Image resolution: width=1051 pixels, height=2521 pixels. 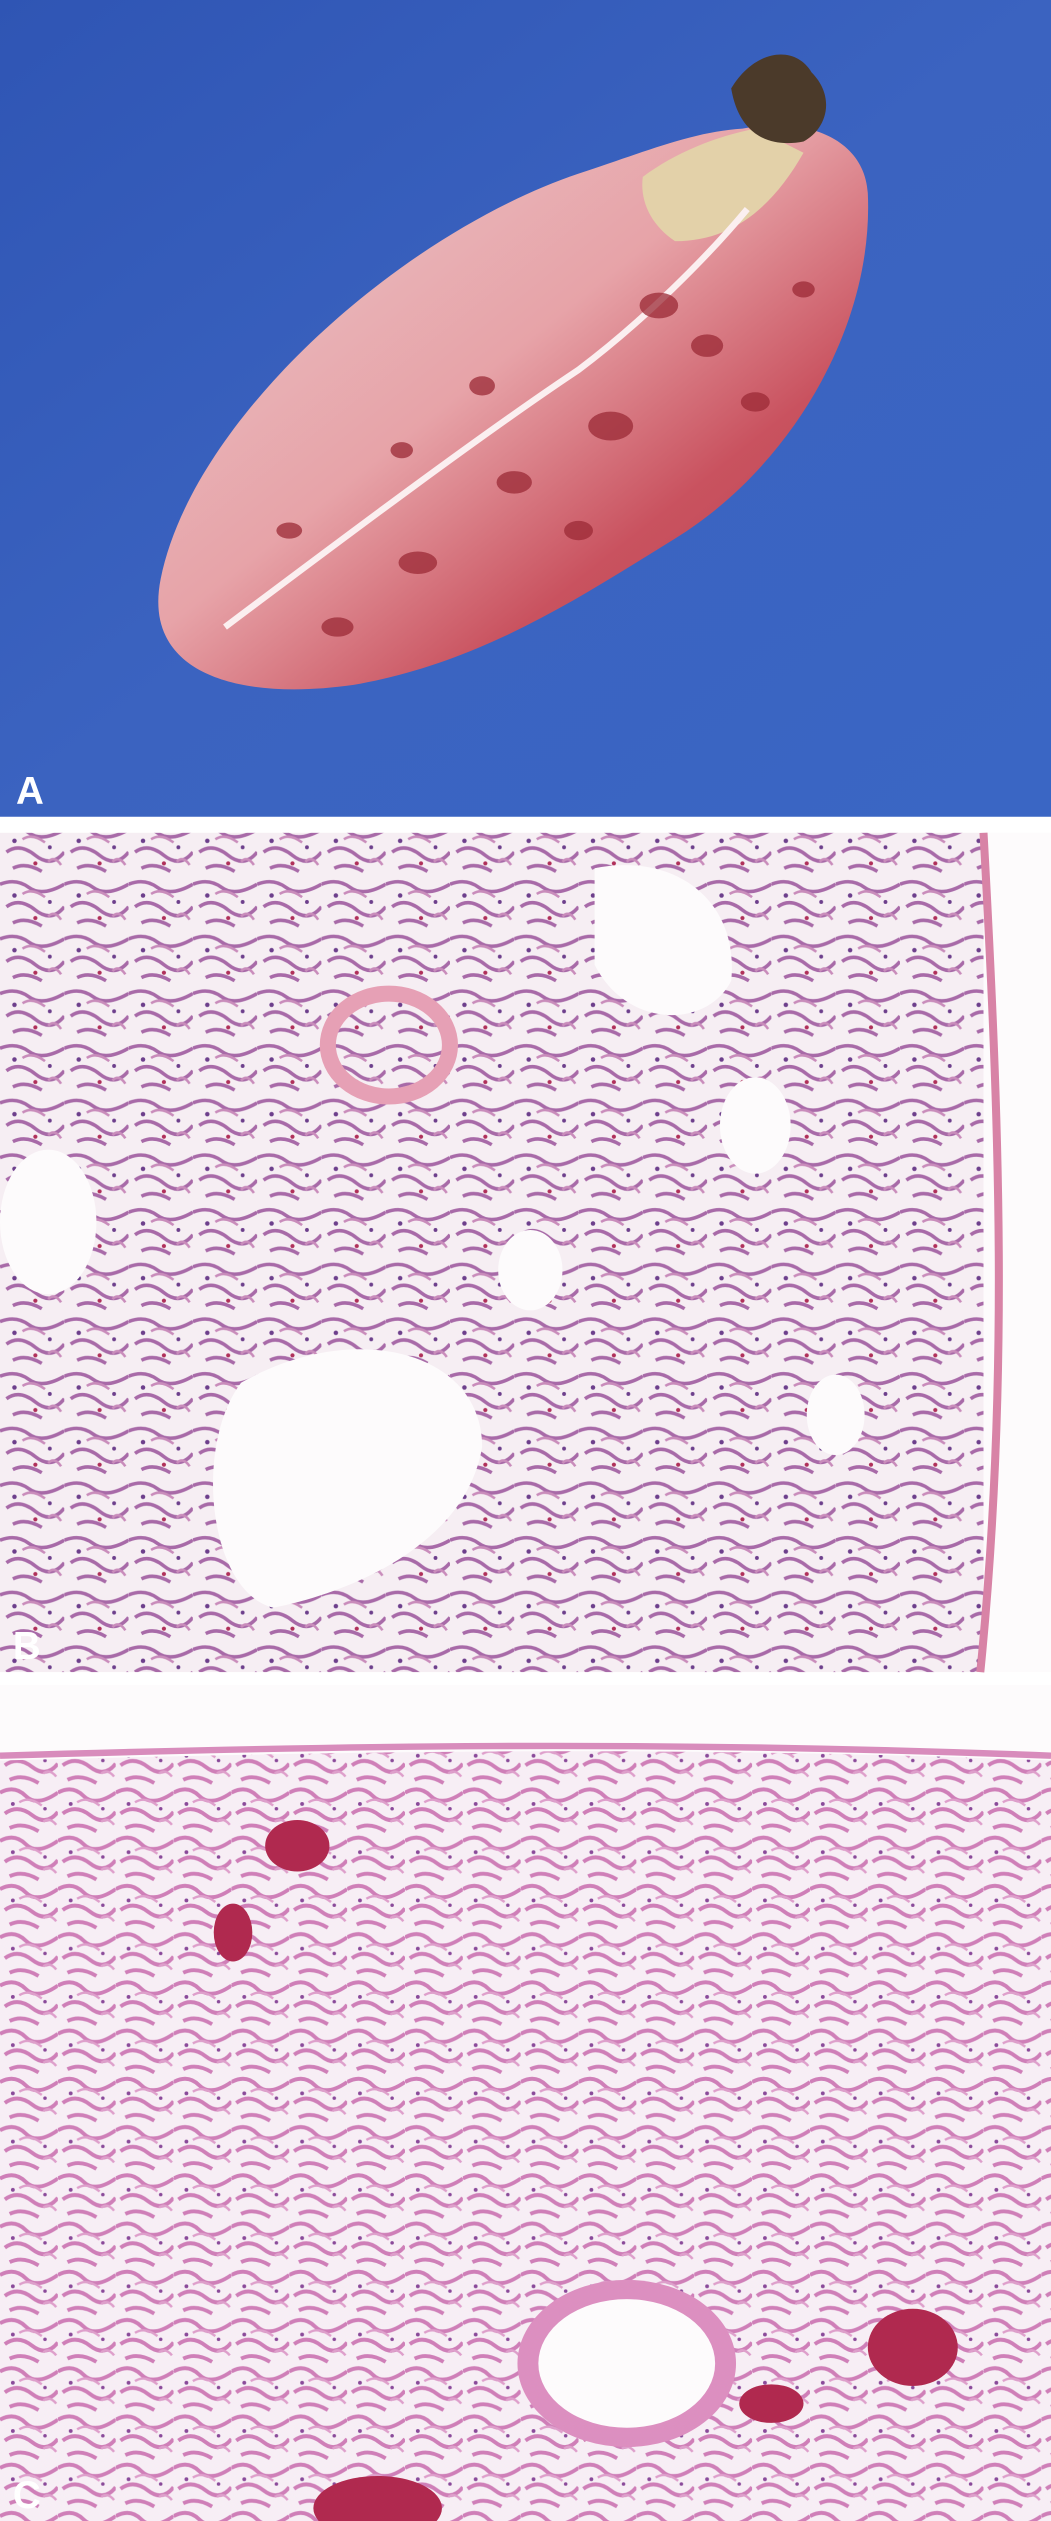 I want to click on panel-label: C, so click(x=27, y=2495).